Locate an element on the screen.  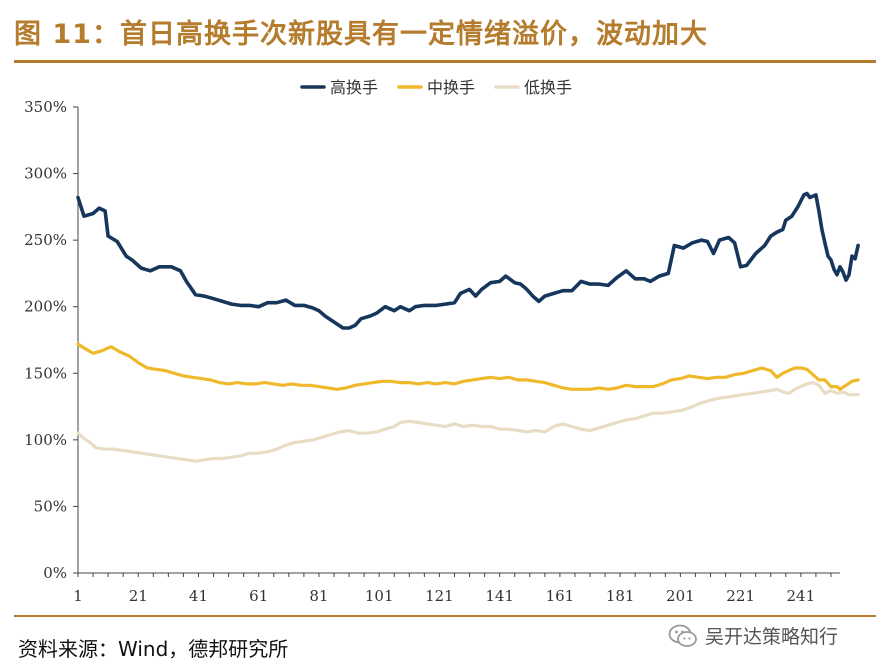
wechat-icon is located at coordinates (682, 635).